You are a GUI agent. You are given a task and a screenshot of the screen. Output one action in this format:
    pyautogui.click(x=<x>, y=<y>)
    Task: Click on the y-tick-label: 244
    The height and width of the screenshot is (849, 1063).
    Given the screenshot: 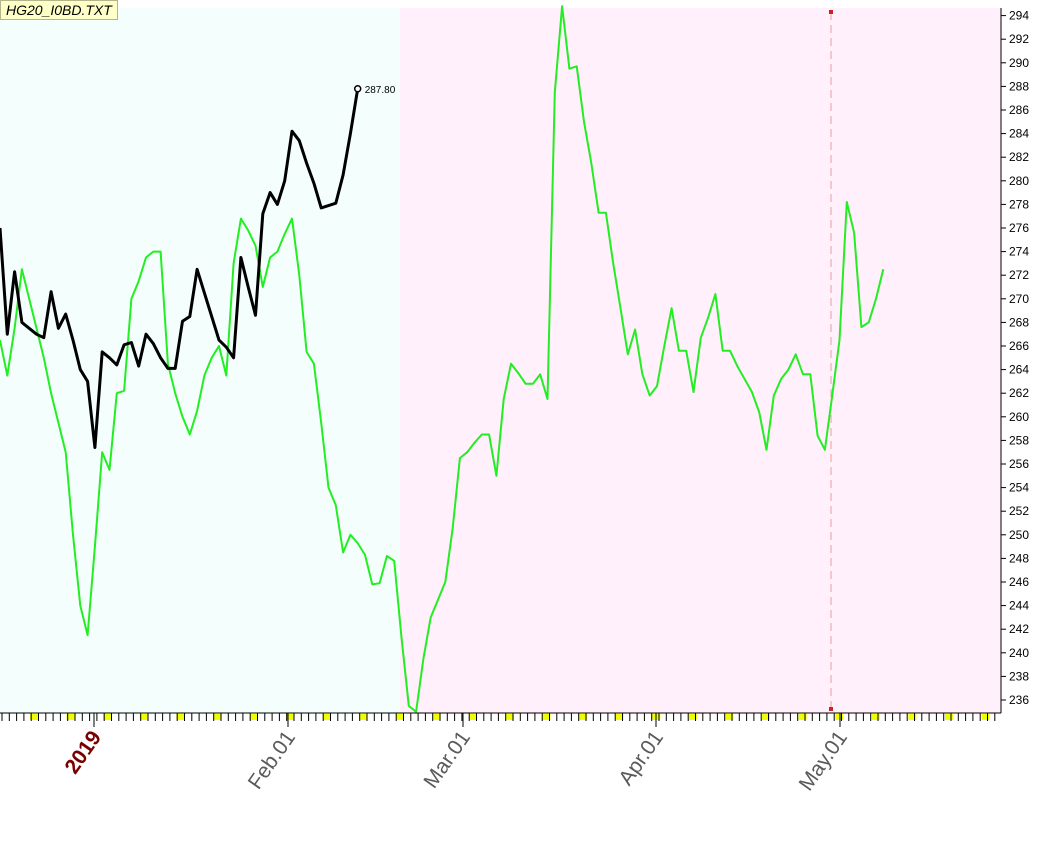 What is the action you would take?
    pyautogui.click(x=1019, y=606)
    